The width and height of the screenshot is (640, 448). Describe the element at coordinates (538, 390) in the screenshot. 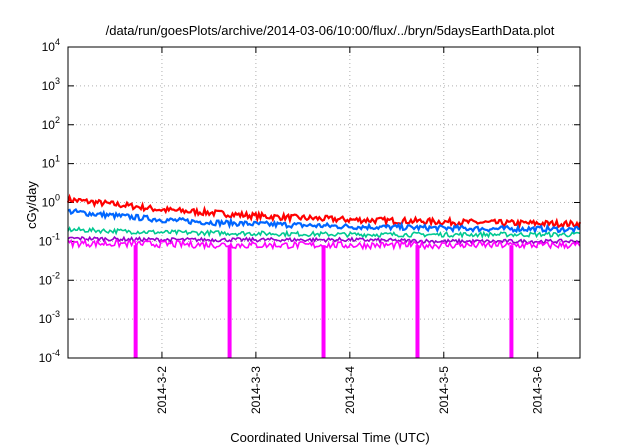

I see `x-tick-label: 2014-3-6` at that location.